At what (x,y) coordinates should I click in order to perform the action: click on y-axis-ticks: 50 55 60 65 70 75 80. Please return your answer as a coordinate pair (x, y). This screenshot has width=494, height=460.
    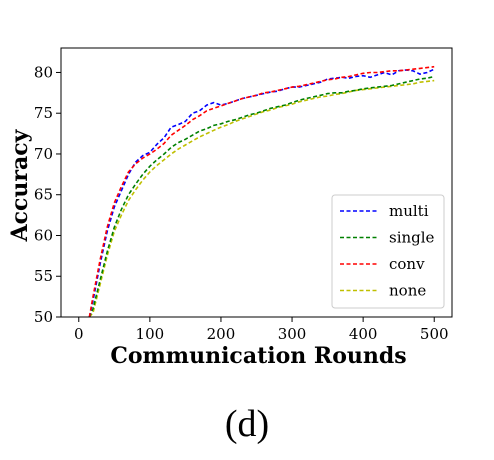
    Looking at the image, I should click on (47, 194).